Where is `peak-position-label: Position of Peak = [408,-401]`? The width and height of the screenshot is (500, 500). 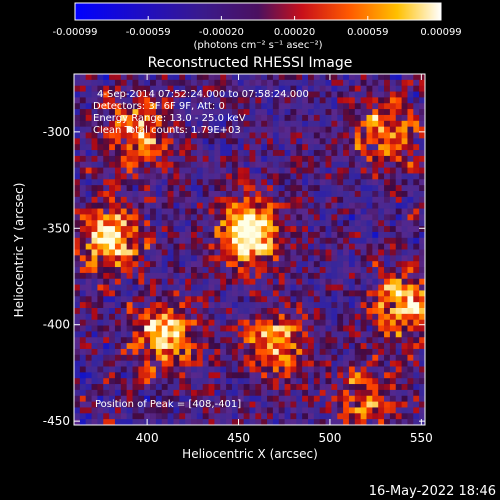 peak-position-label: Position of Peak = [408,-401] is located at coordinates (168, 404).